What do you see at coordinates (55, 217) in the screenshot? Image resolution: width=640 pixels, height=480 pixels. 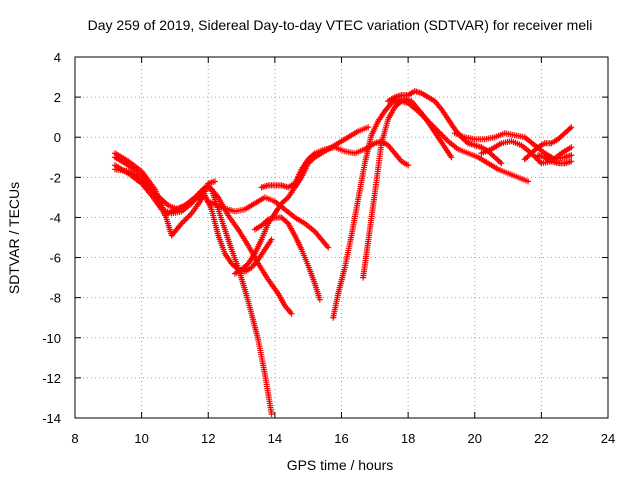 I see `y-tick-label: -4` at bounding box center [55, 217].